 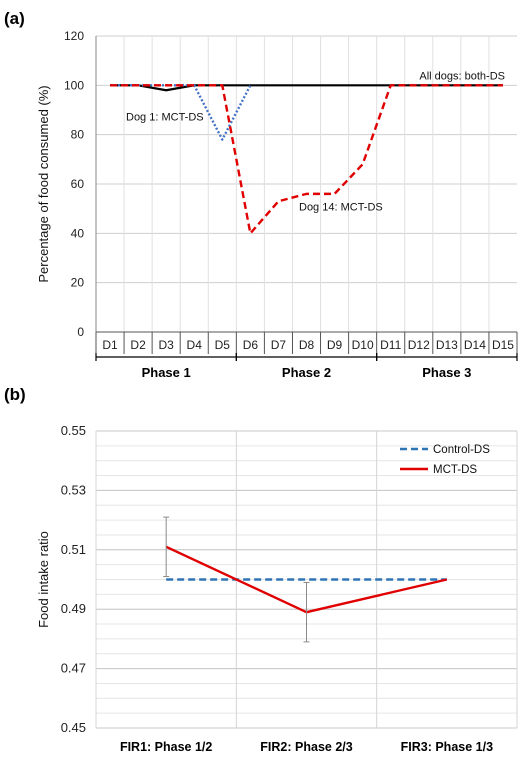 What do you see at coordinates (166, 345) in the screenshot?
I see `panel-a-category-d3: D3` at bounding box center [166, 345].